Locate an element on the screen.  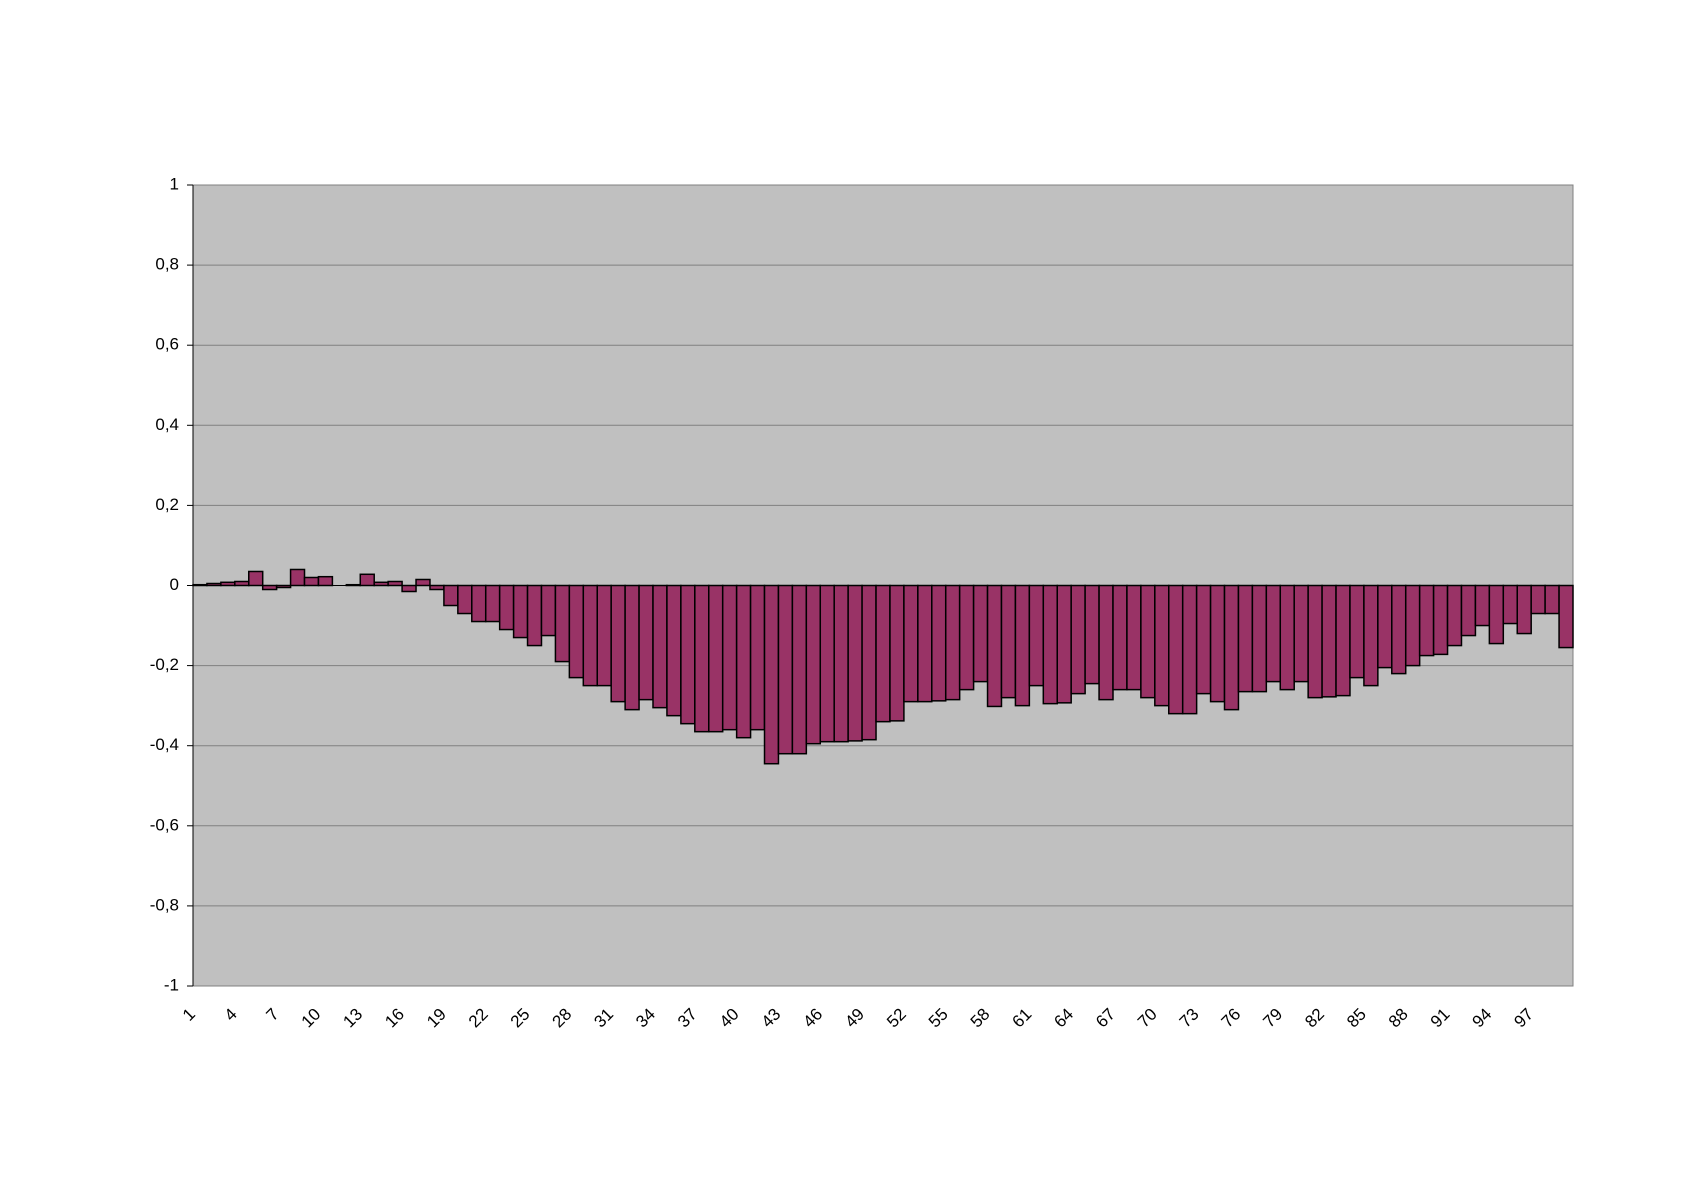
x-tick-label: 37 is located at coordinates (687, 1018).